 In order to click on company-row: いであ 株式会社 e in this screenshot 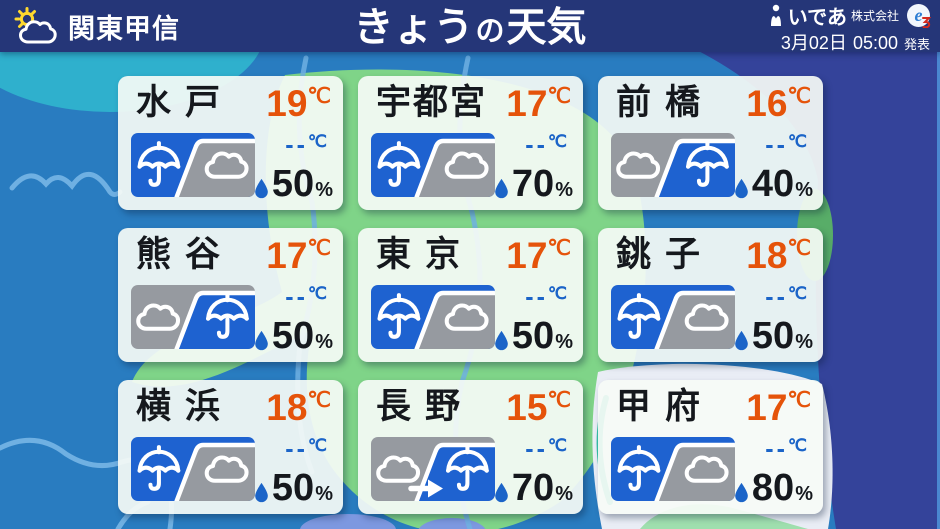, I will do `click(849, 15)`.